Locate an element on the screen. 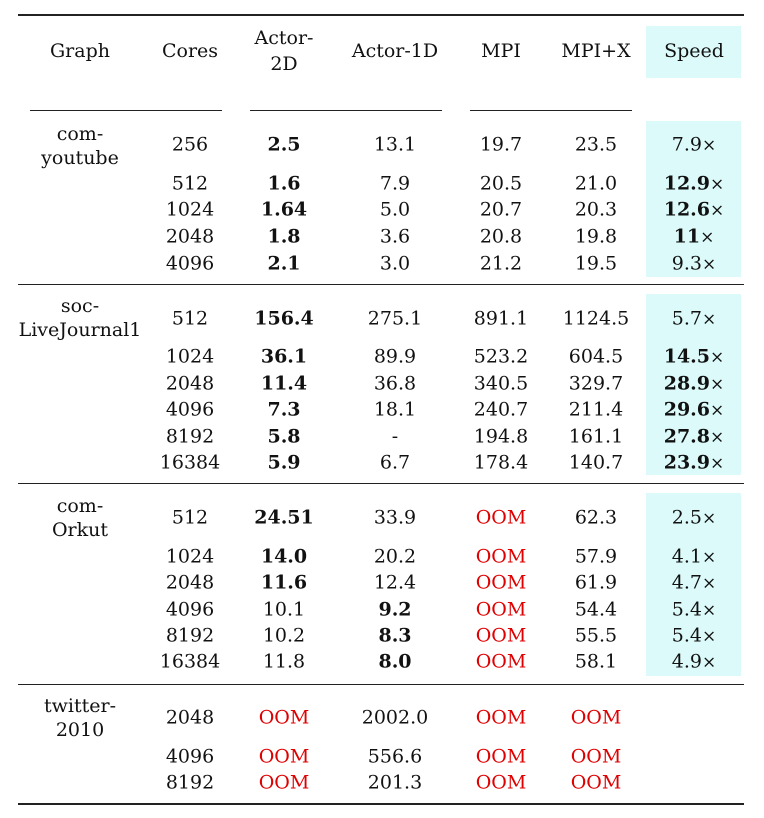  speed-value: 4.9 is located at coordinates (686, 661).